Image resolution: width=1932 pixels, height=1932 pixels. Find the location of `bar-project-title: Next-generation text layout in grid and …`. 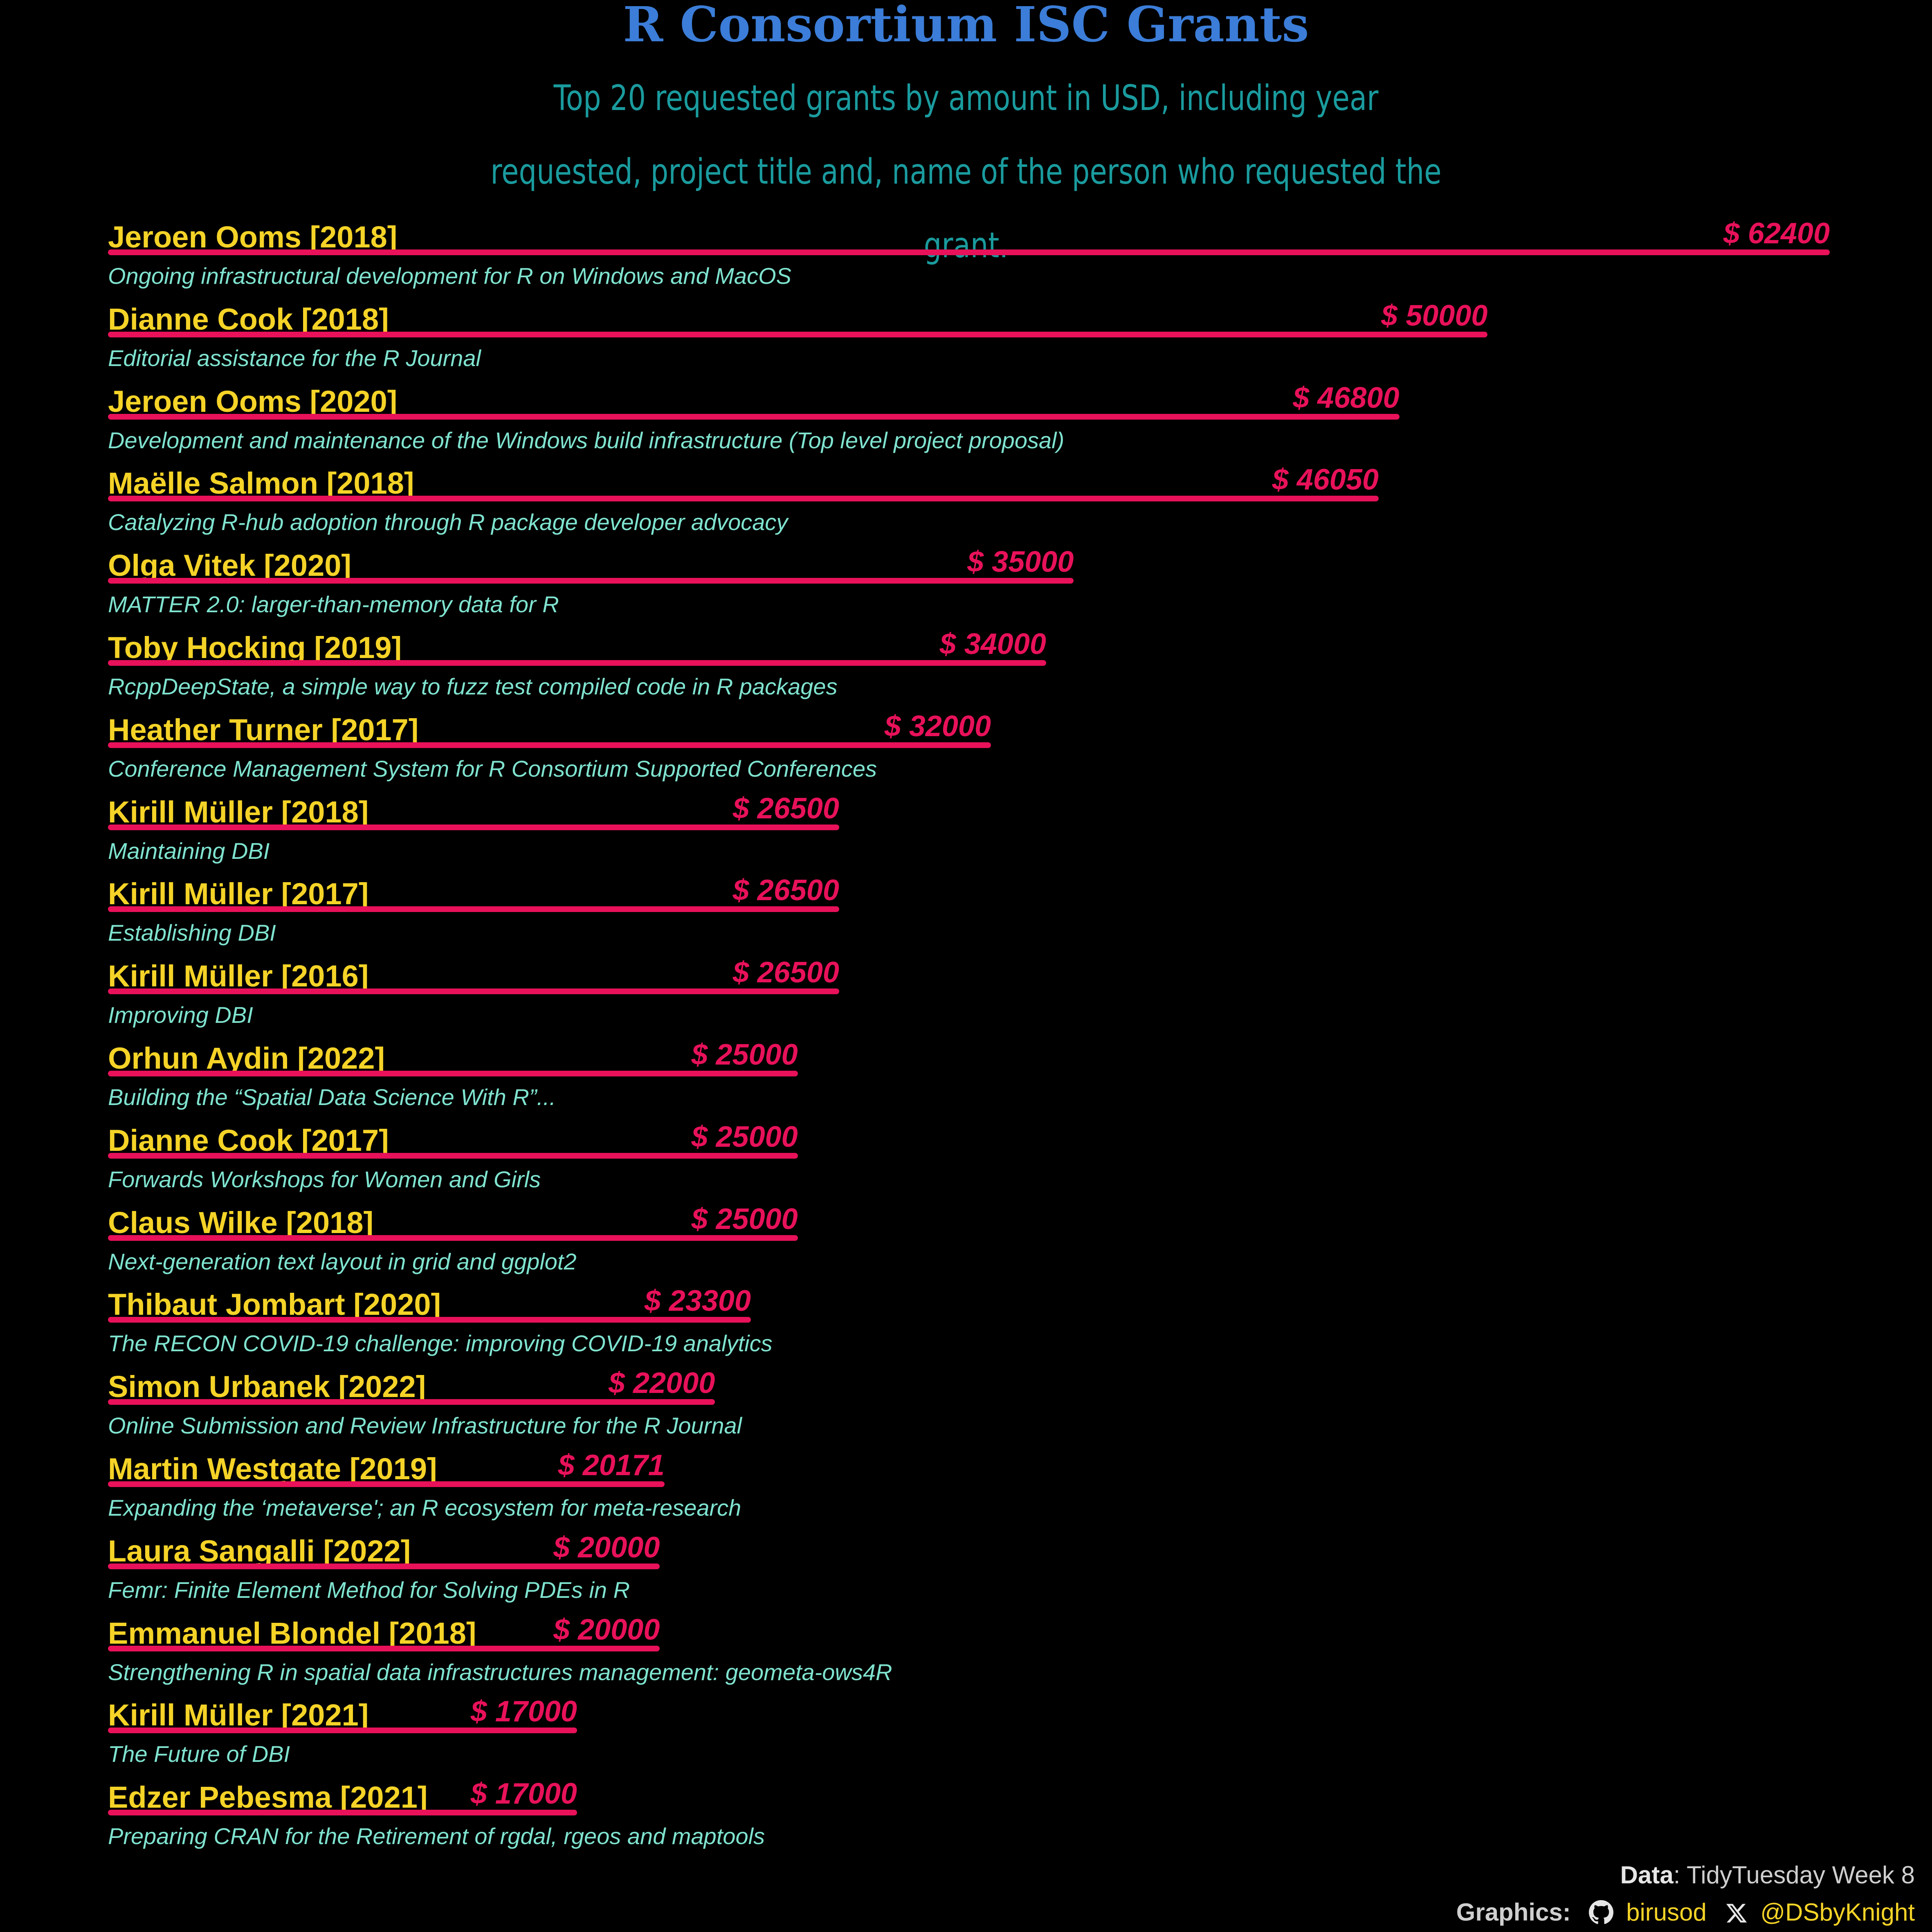

bar-project-title: Next-generation text layout in grid and … is located at coordinates (343, 1261).